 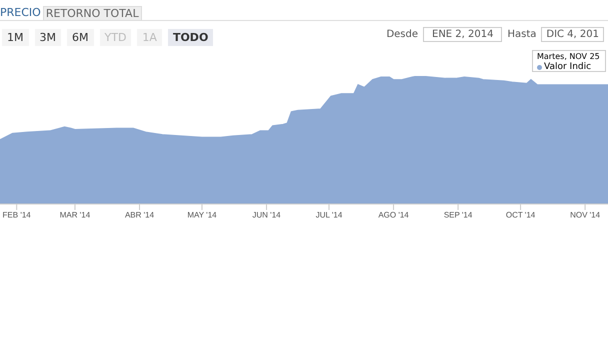 What do you see at coordinates (329, 215) in the screenshot?
I see `x-tick-label: JUL '14` at bounding box center [329, 215].